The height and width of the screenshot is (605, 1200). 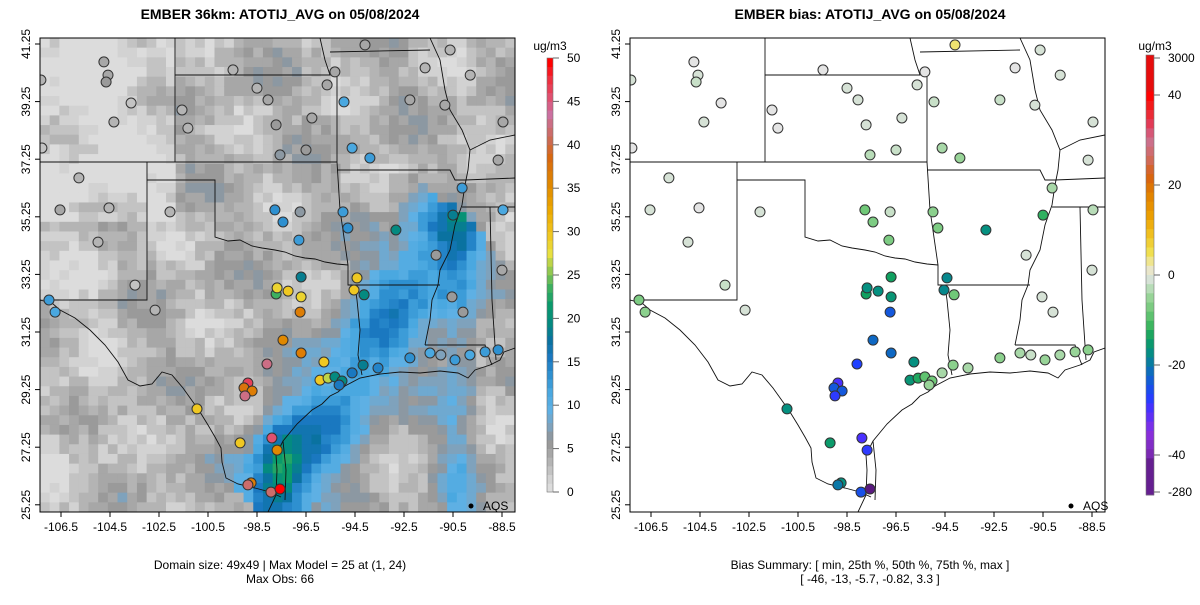 I want to click on x-tick-label: -96.5, so click(x=896, y=527).